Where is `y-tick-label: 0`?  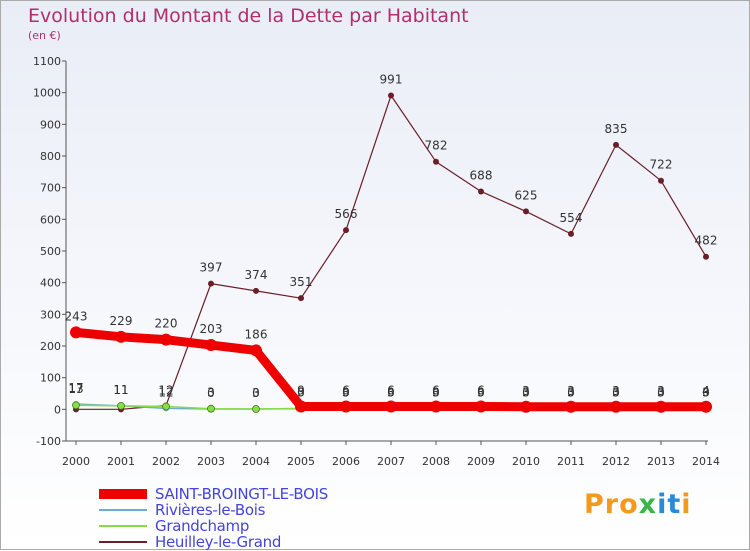
y-tick-label: 0 is located at coordinates (57, 409).